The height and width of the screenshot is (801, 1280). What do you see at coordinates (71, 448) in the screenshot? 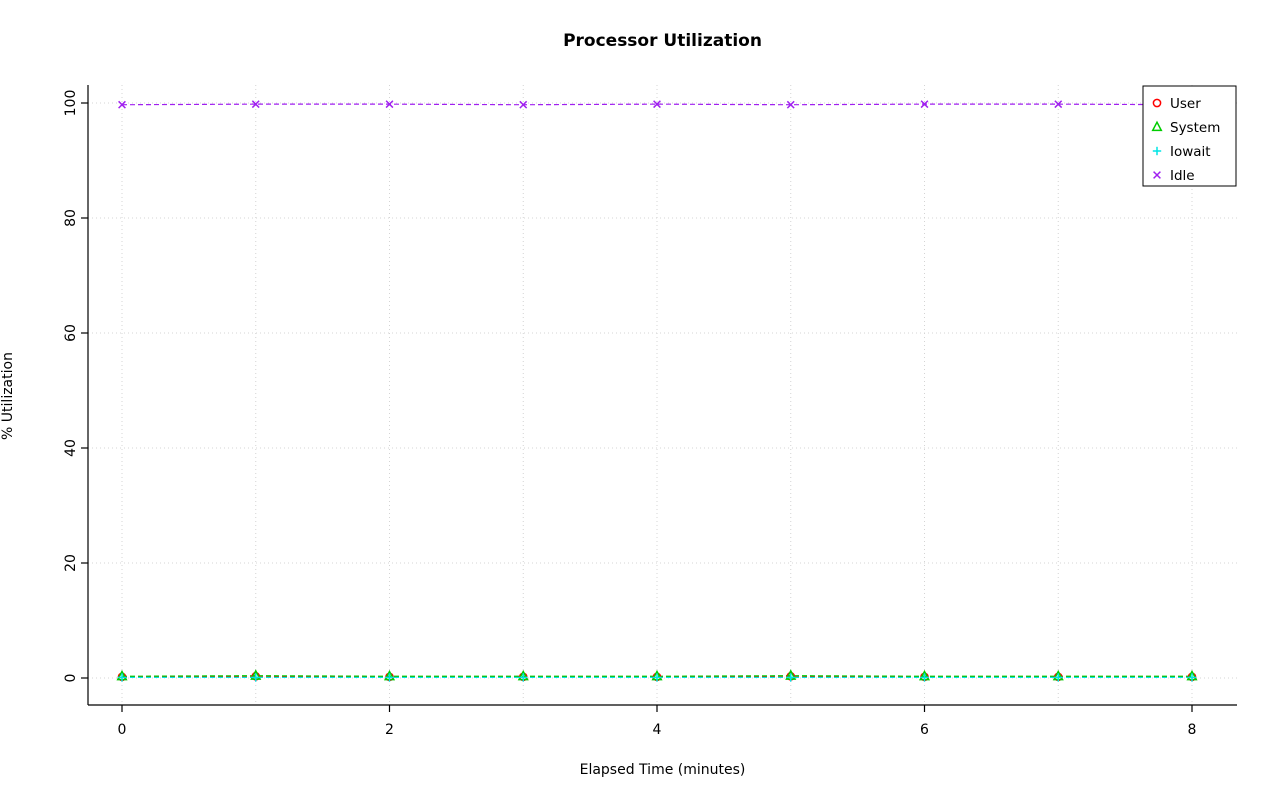
I see `y-tick-label: 40` at bounding box center [71, 448].